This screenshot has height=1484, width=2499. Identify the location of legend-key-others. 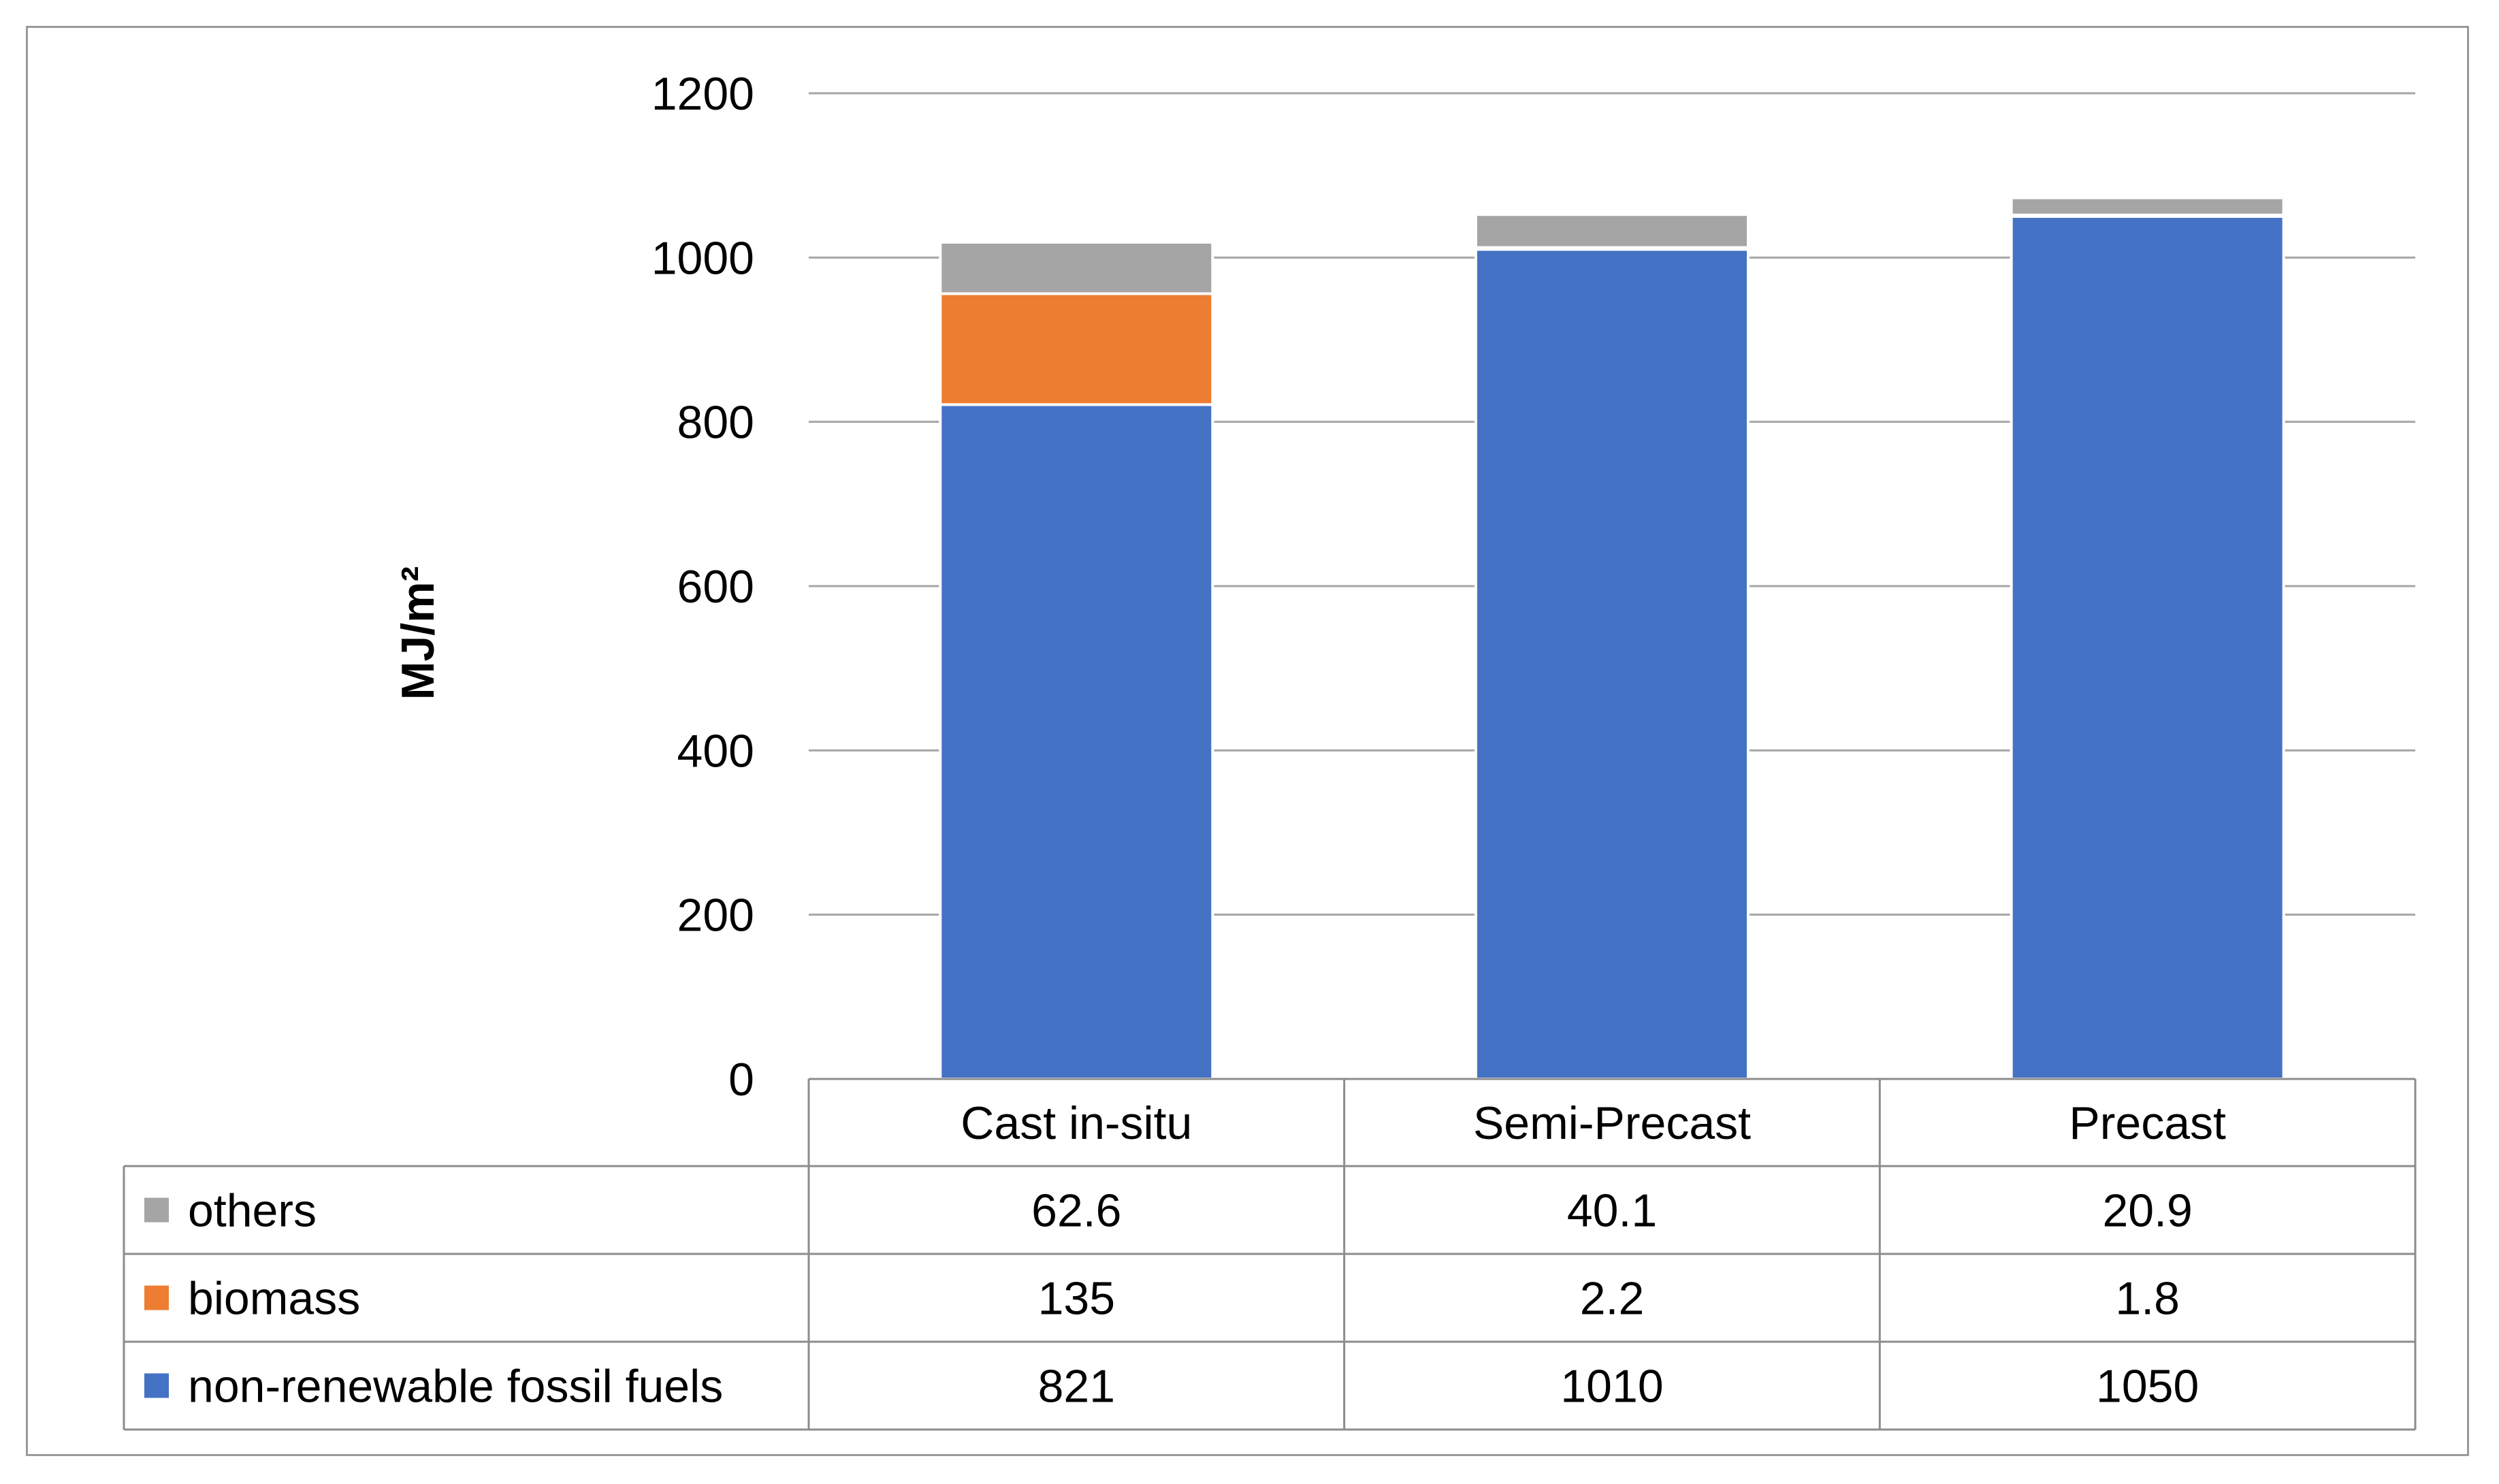
(156, 1210).